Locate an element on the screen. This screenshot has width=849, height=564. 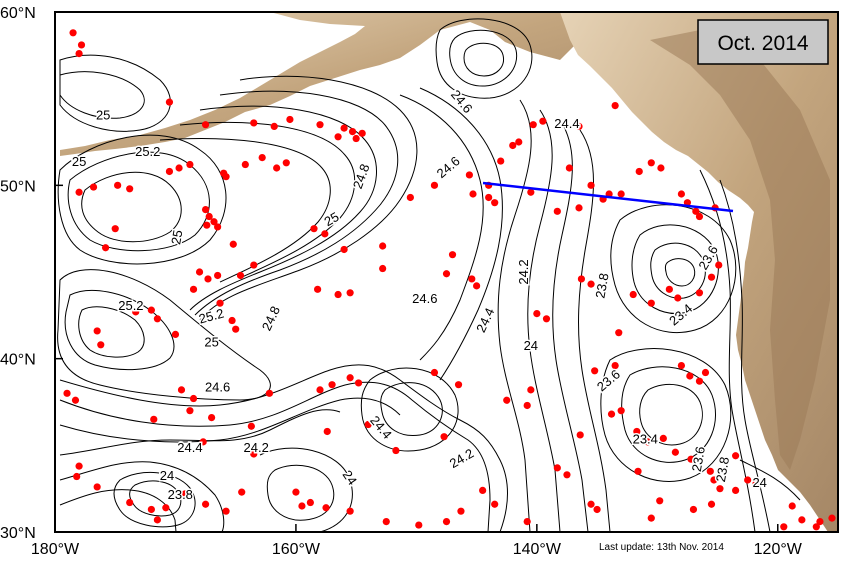
contour-label: 23.8 is located at coordinates (180, 494).